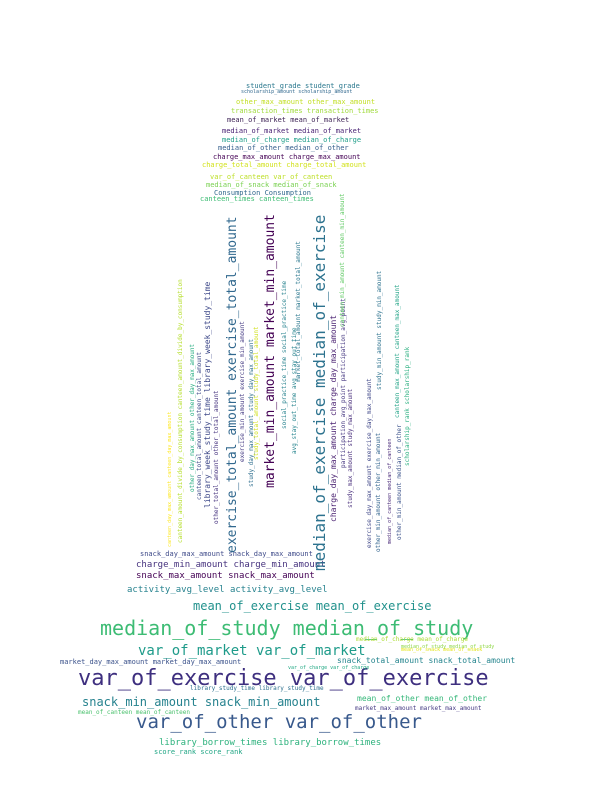  I want to click on word: transaction_times transaction_times, so click(305, 111).